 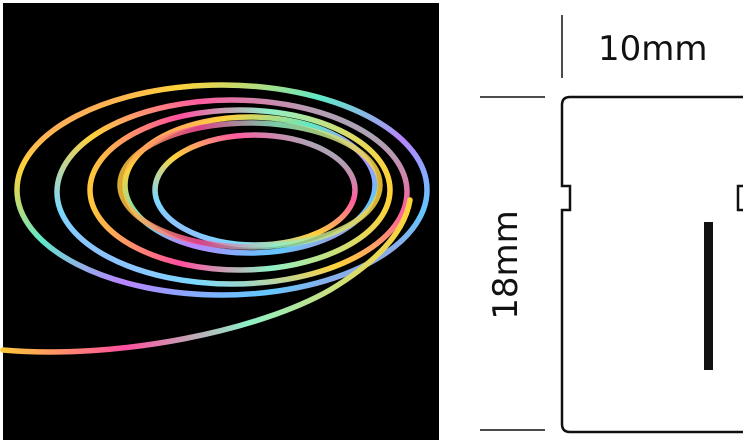 What do you see at coordinates (708, 296) in the screenshot?
I see `led-chip-bar` at bounding box center [708, 296].